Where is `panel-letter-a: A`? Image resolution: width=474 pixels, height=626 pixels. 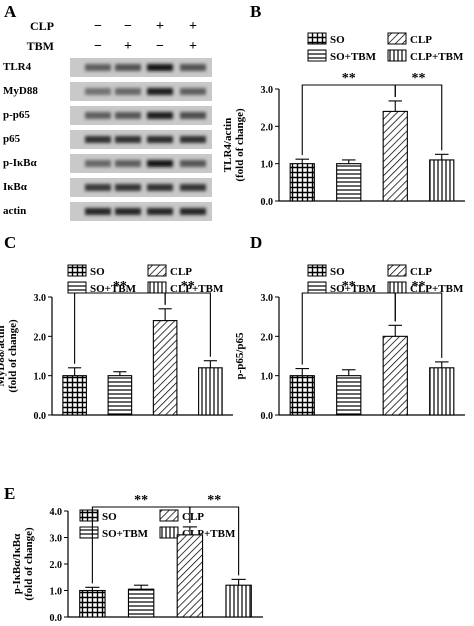
panel-letter-a: A is located at coordinates (10, 11).